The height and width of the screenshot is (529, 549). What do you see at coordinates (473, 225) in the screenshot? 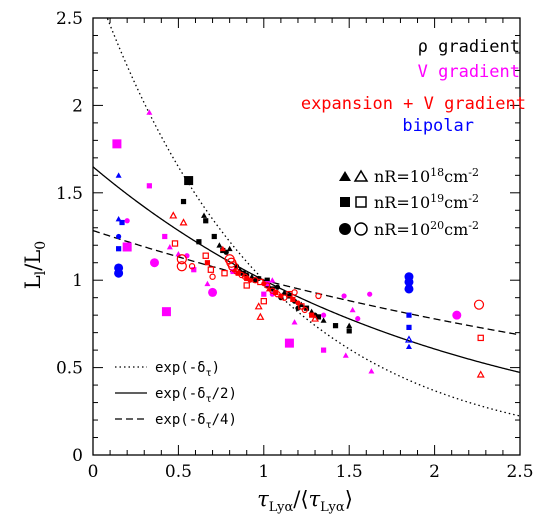
I see `legend-nr20-unit-exp: -2` at bounding box center [473, 225].